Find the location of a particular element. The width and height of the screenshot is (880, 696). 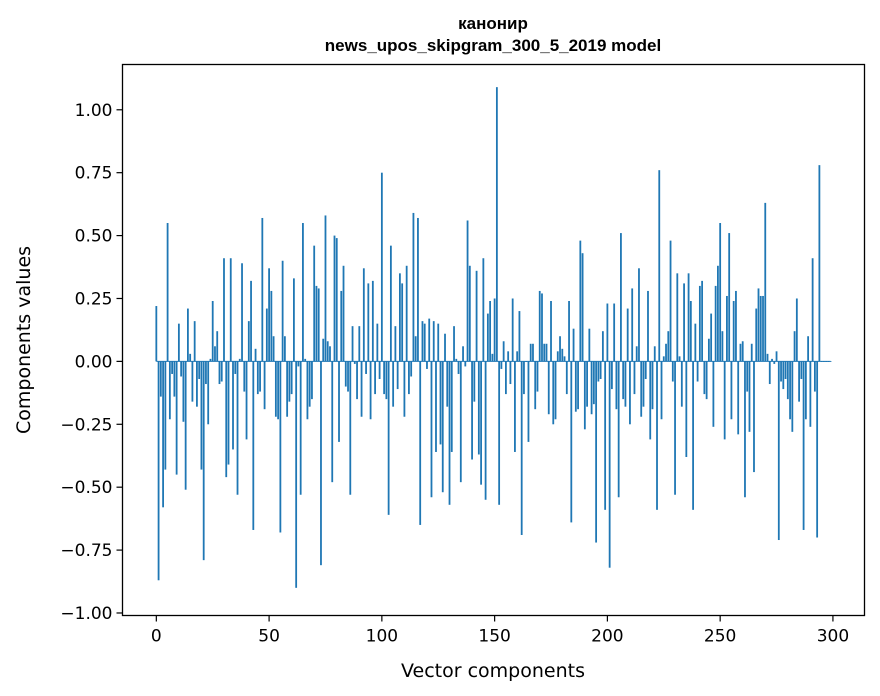

chart-title: канонир is located at coordinates (493, 23).